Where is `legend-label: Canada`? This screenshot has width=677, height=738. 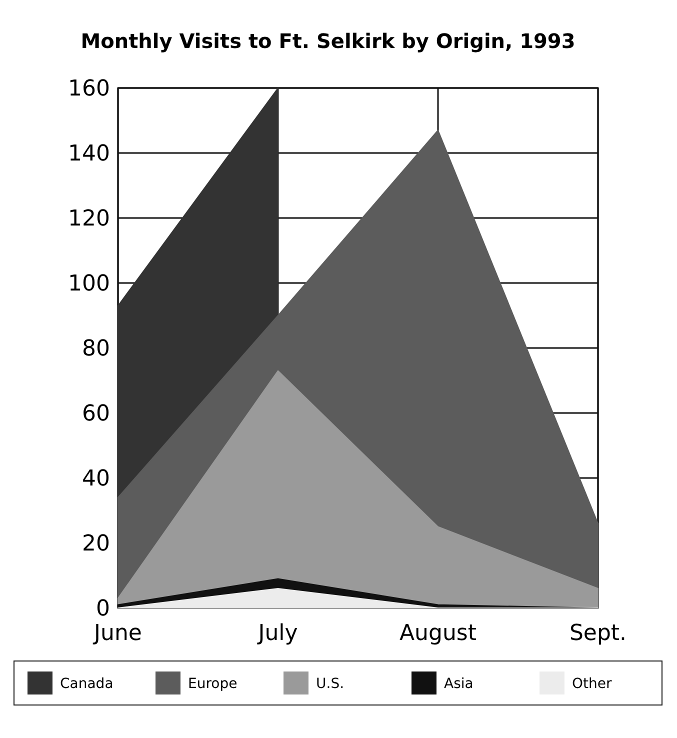 legend-label: Canada is located at coordinates (87, 684).